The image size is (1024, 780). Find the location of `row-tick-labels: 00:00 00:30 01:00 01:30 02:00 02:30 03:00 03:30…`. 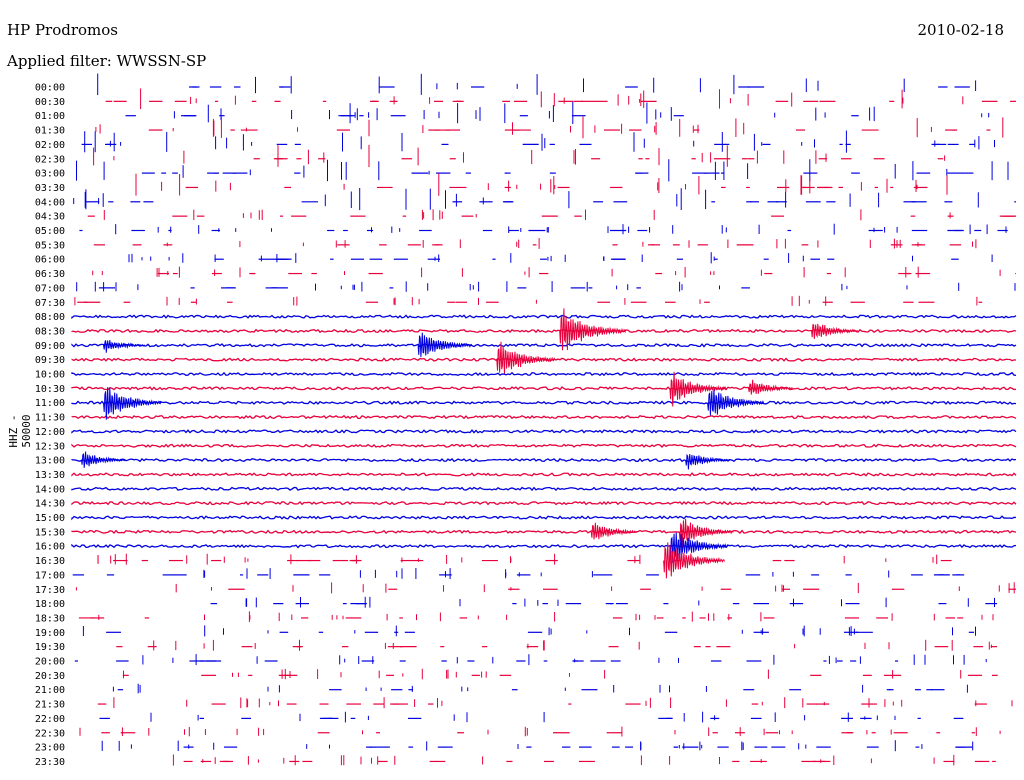

row-tick-labels: 00:00 00:30 01:00 01:30 02:00 02:30 03:00 03:30… is located at coordinates (50, 425).